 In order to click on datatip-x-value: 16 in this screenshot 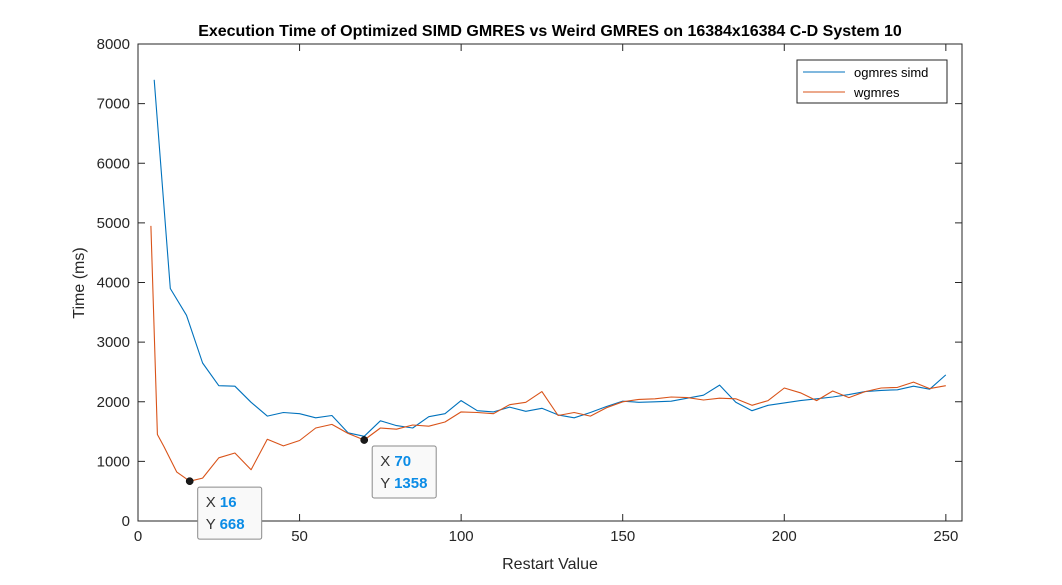, I will do `click(228, 502)`.